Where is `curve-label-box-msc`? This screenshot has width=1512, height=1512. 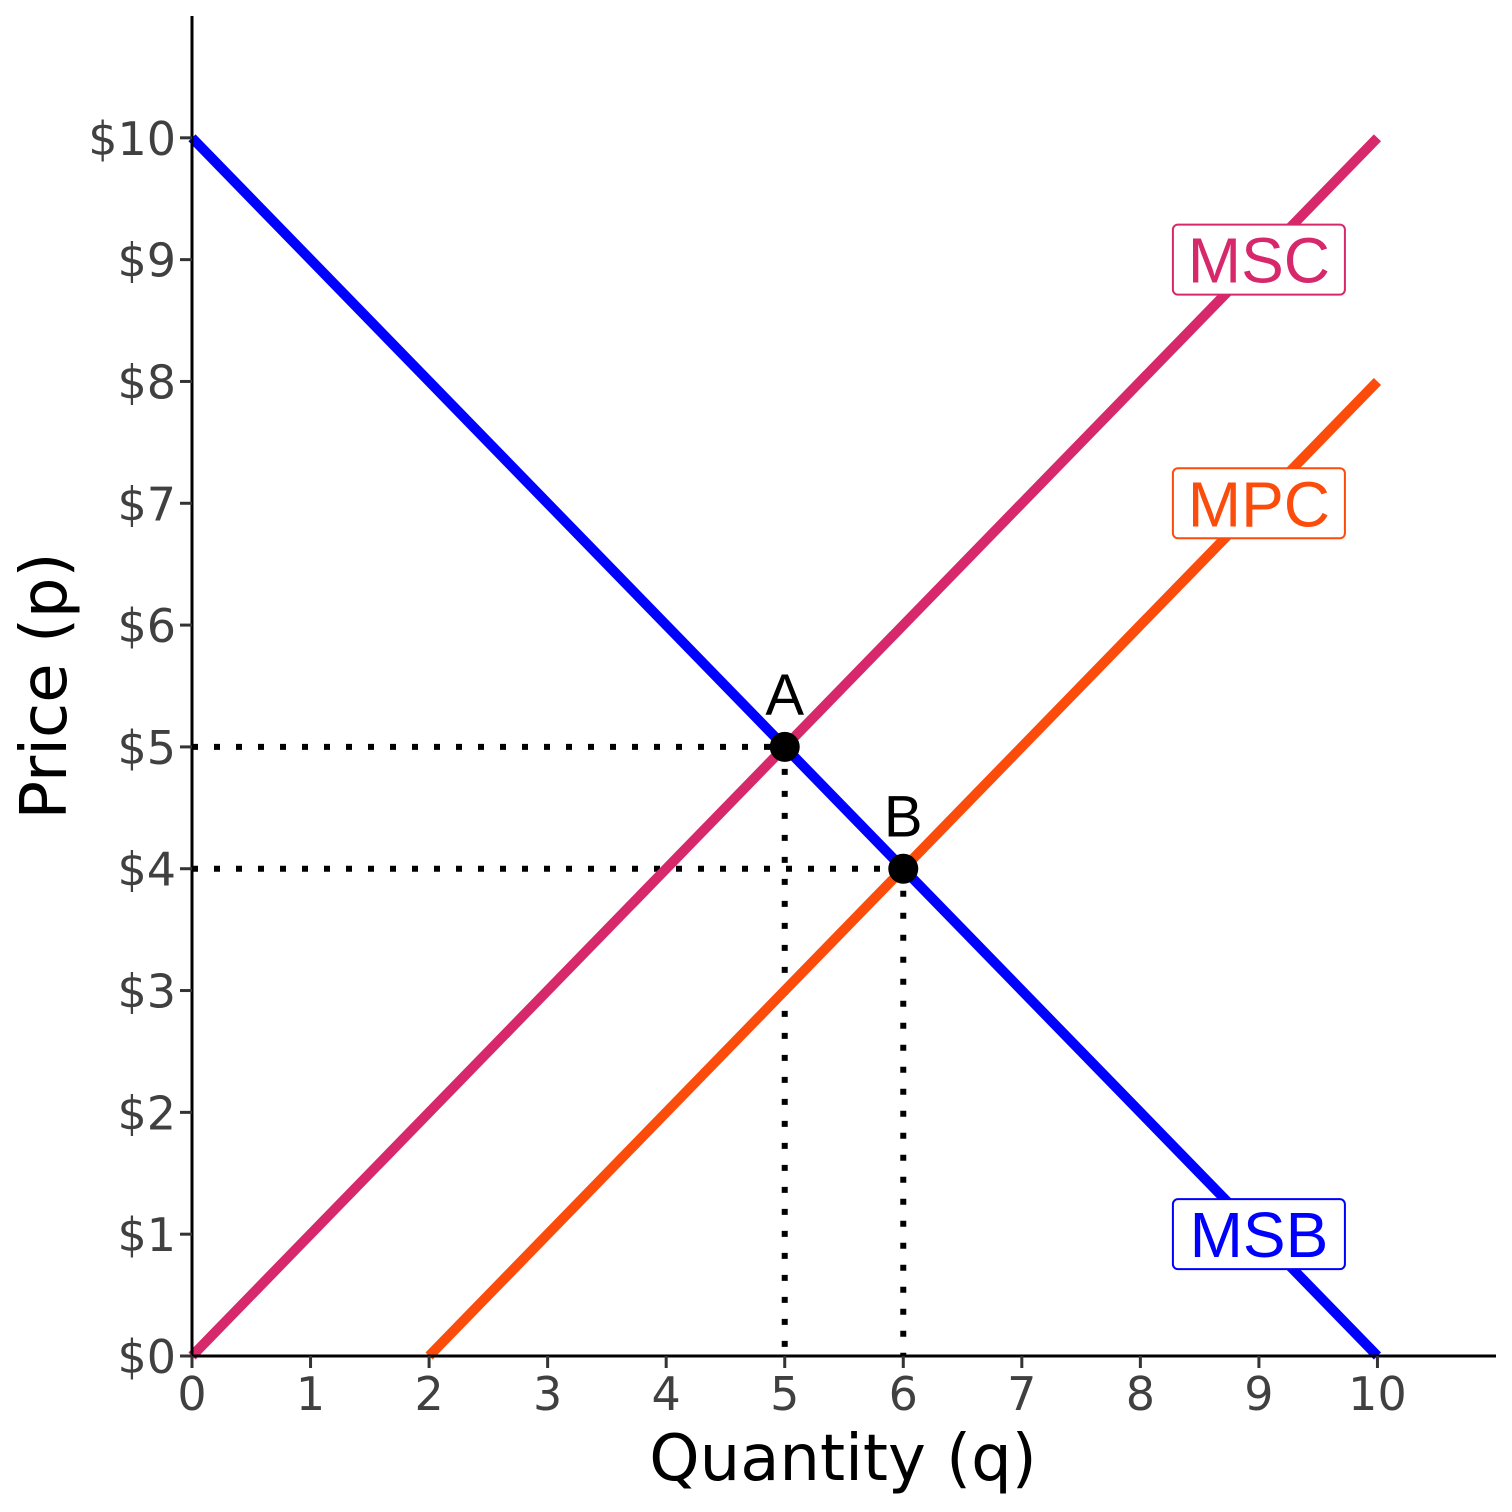 curve-label-box-msc is located at coordinates (1258, 259).